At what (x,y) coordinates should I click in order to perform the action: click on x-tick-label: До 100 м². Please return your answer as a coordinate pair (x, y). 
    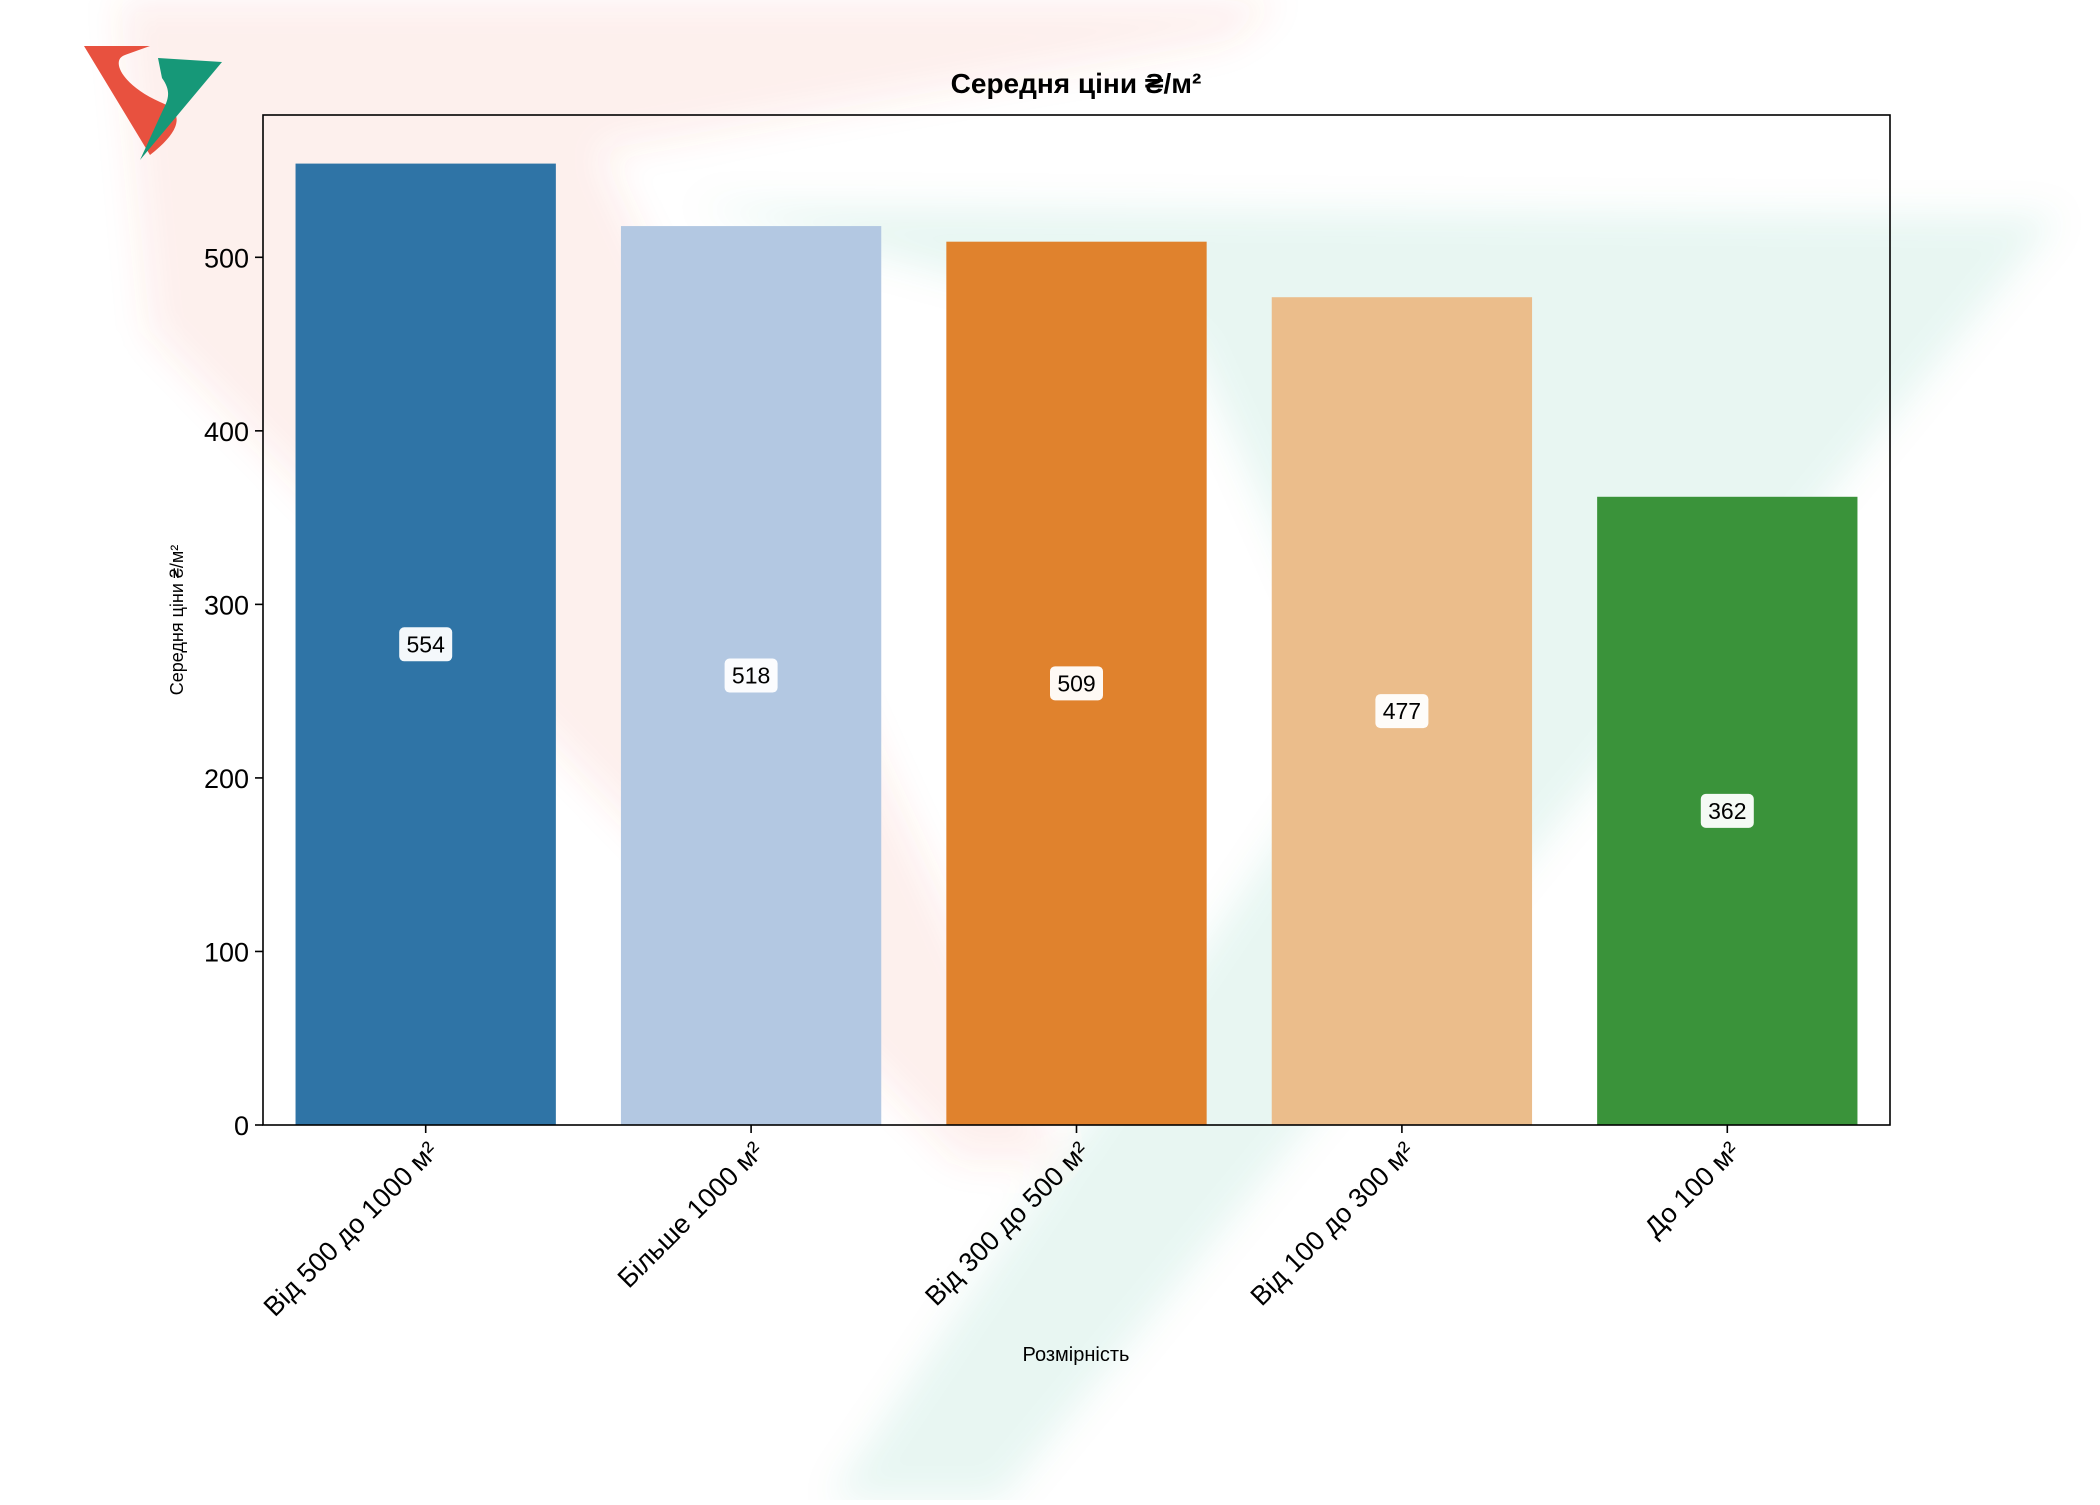
    Looking at the image, I should click on (1692, 1189).